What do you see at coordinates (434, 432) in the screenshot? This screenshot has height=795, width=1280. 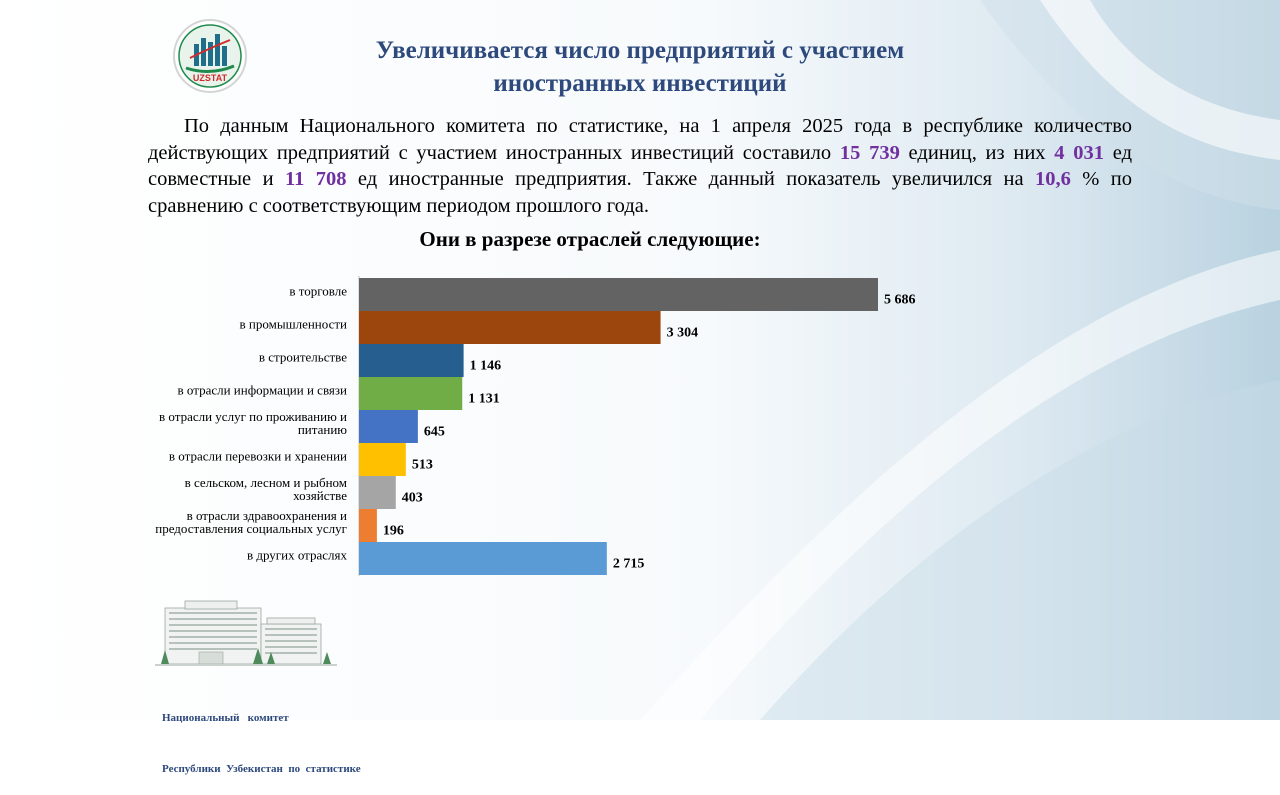 I see `value-label-4: 645` at bounding box center [434, 432].